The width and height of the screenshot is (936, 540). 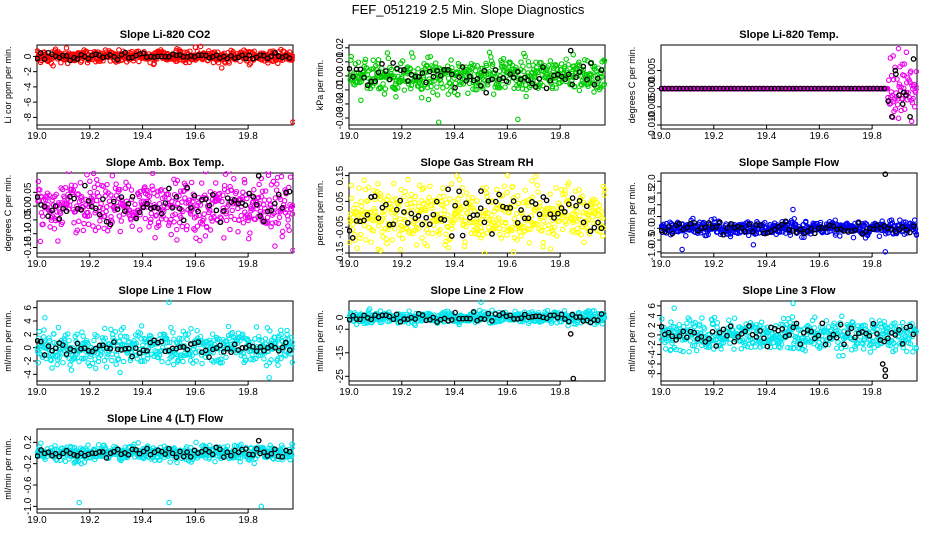 What do you see at coordinates (652, 88) in the screenshot?
I see `panel-3-ytick-label: 0.000` at bounding box center [652, 88].